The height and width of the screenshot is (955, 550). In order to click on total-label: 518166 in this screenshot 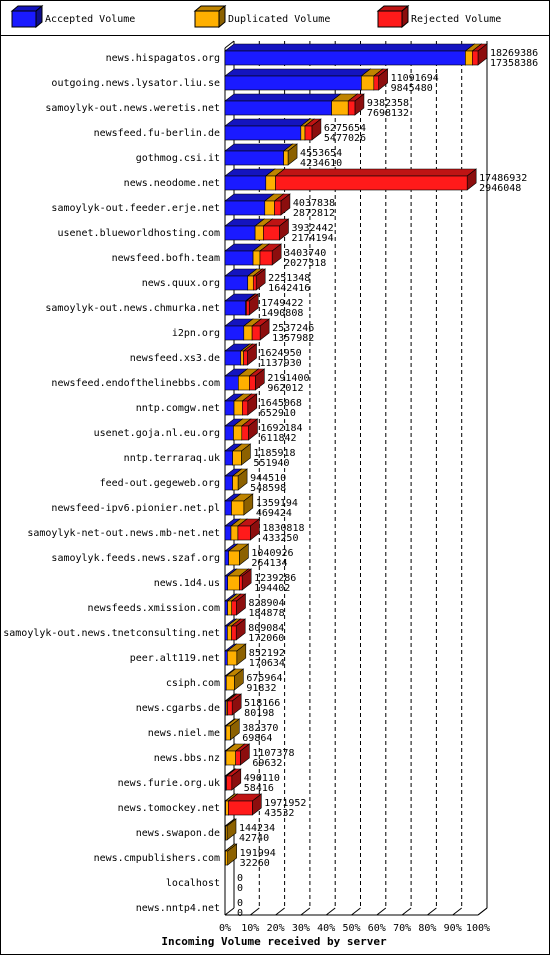, I will do `click(262, 703)`.